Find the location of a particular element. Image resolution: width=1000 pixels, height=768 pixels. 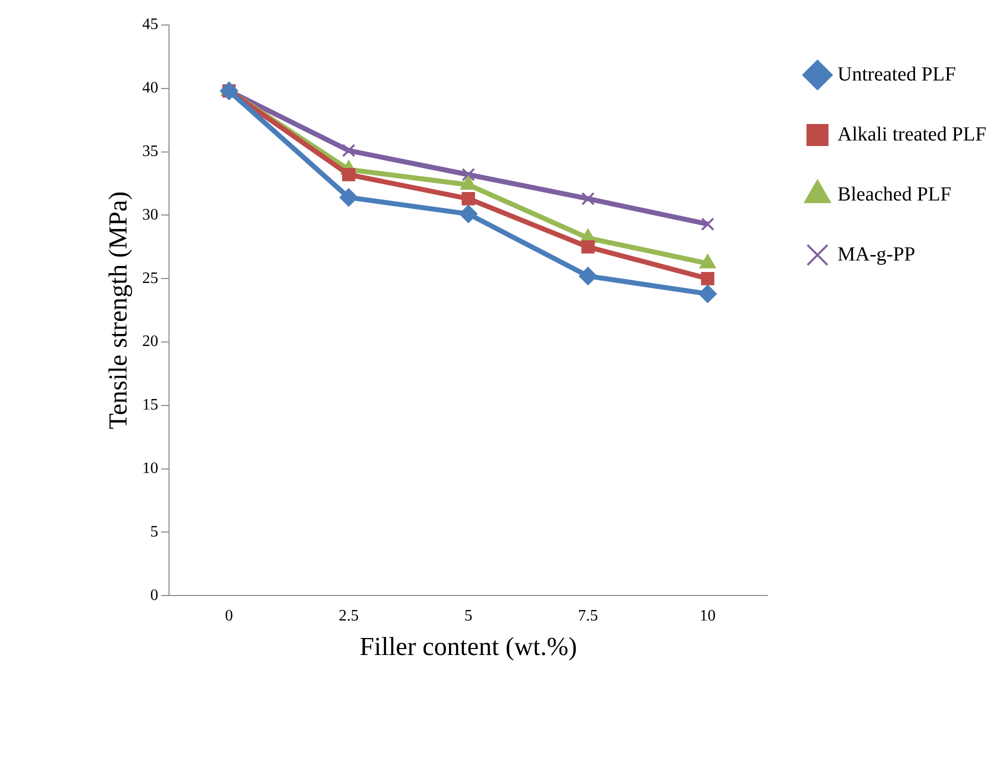

y-tick-label: 25 is located at coordinates (150, 278).